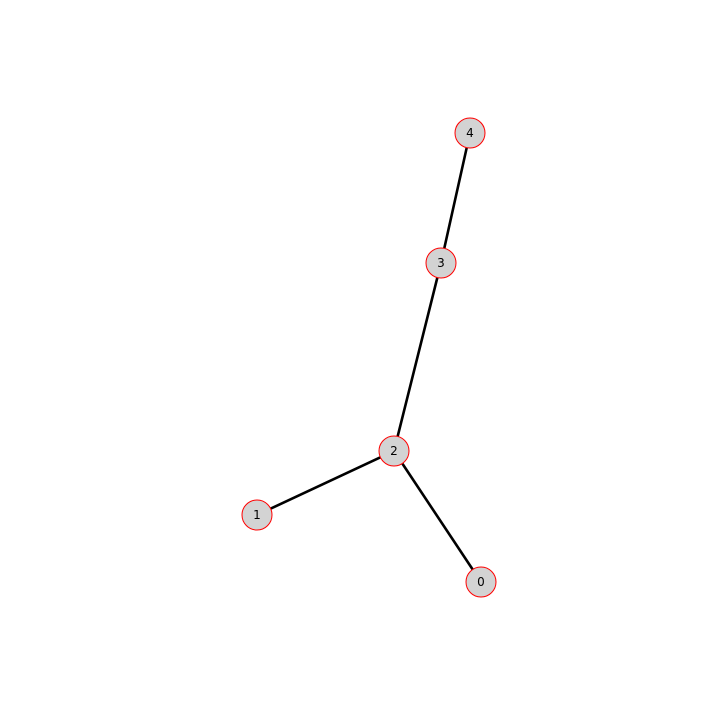 This screenshot has width=720, height=720. I want to click on node-label: 1, so click(257, 515).